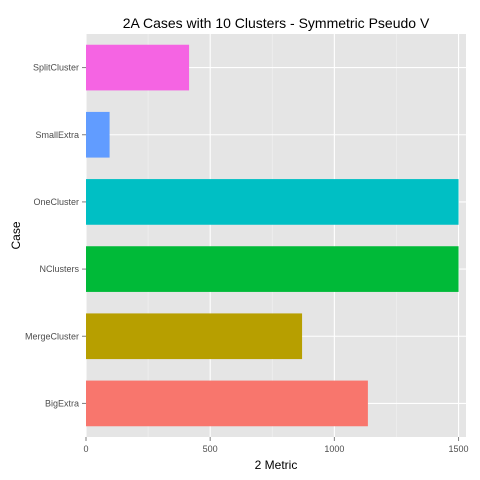  I want to click on x-tick-label: 500, so click(210, 449).